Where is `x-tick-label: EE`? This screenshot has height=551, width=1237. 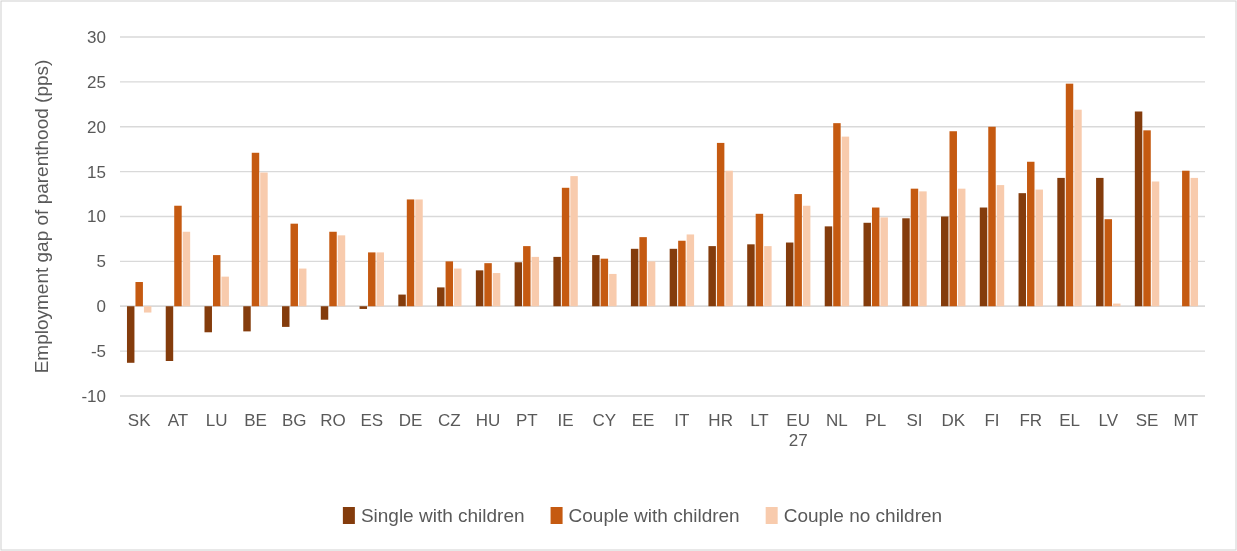 x-tick-label: EE is located at coordinates (643, 421).